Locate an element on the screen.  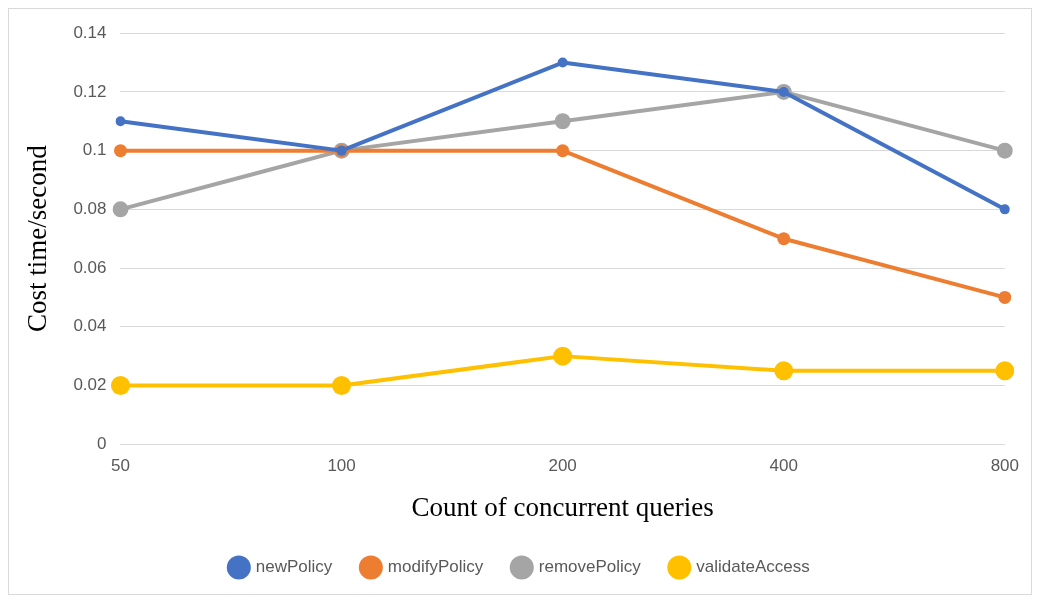
legend-label: removePolicy is located at coordinates (590, 567).